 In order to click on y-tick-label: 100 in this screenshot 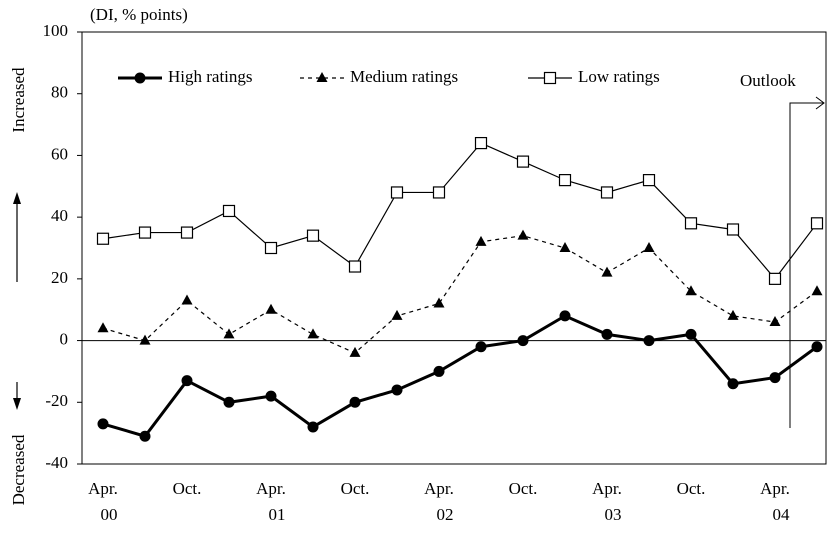, I will do `click(56, 30)`.